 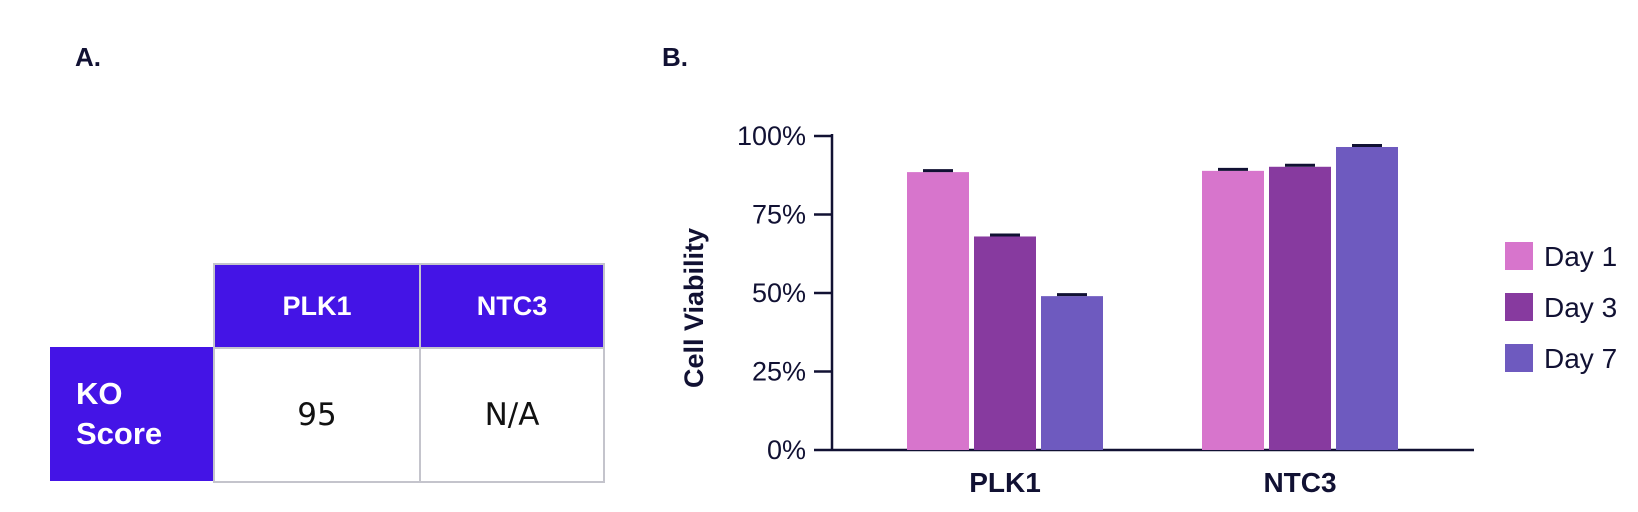 I want to click on table-header-plk1: PLK1, so click(x=317, y=306).